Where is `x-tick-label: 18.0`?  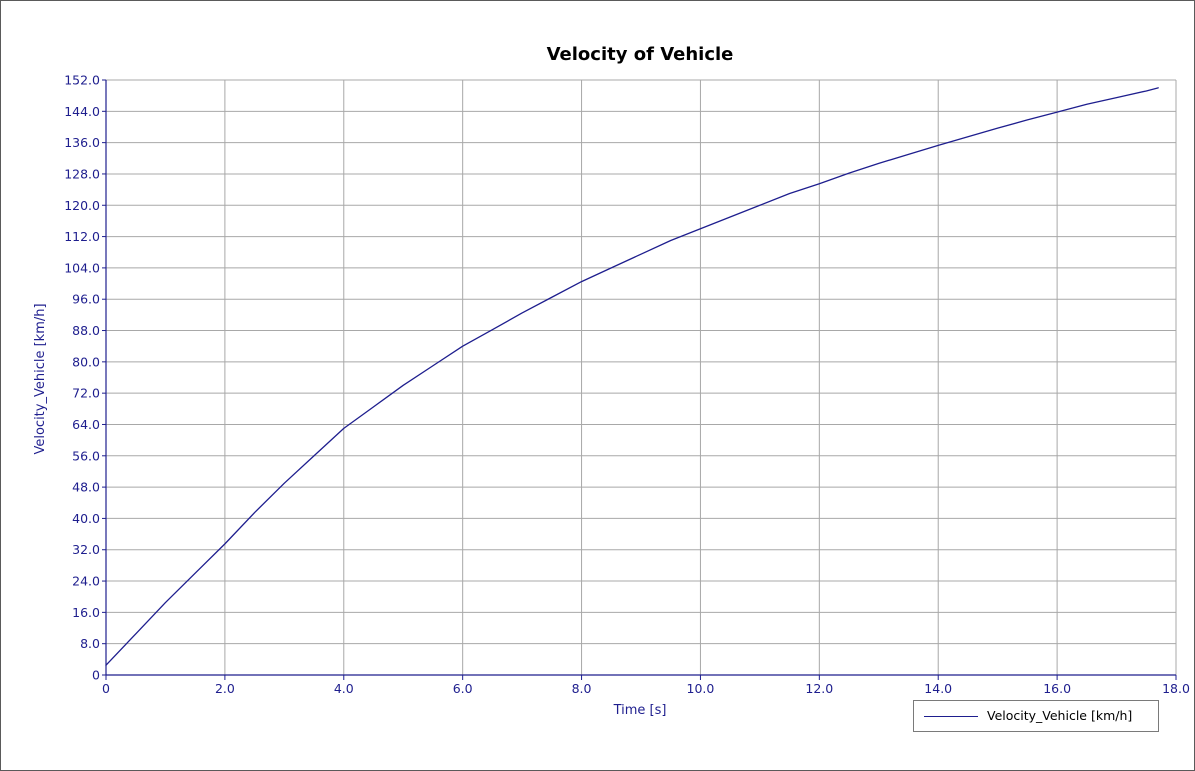 x-tick-label: 18.0 is located at coordinates (1176, 688).